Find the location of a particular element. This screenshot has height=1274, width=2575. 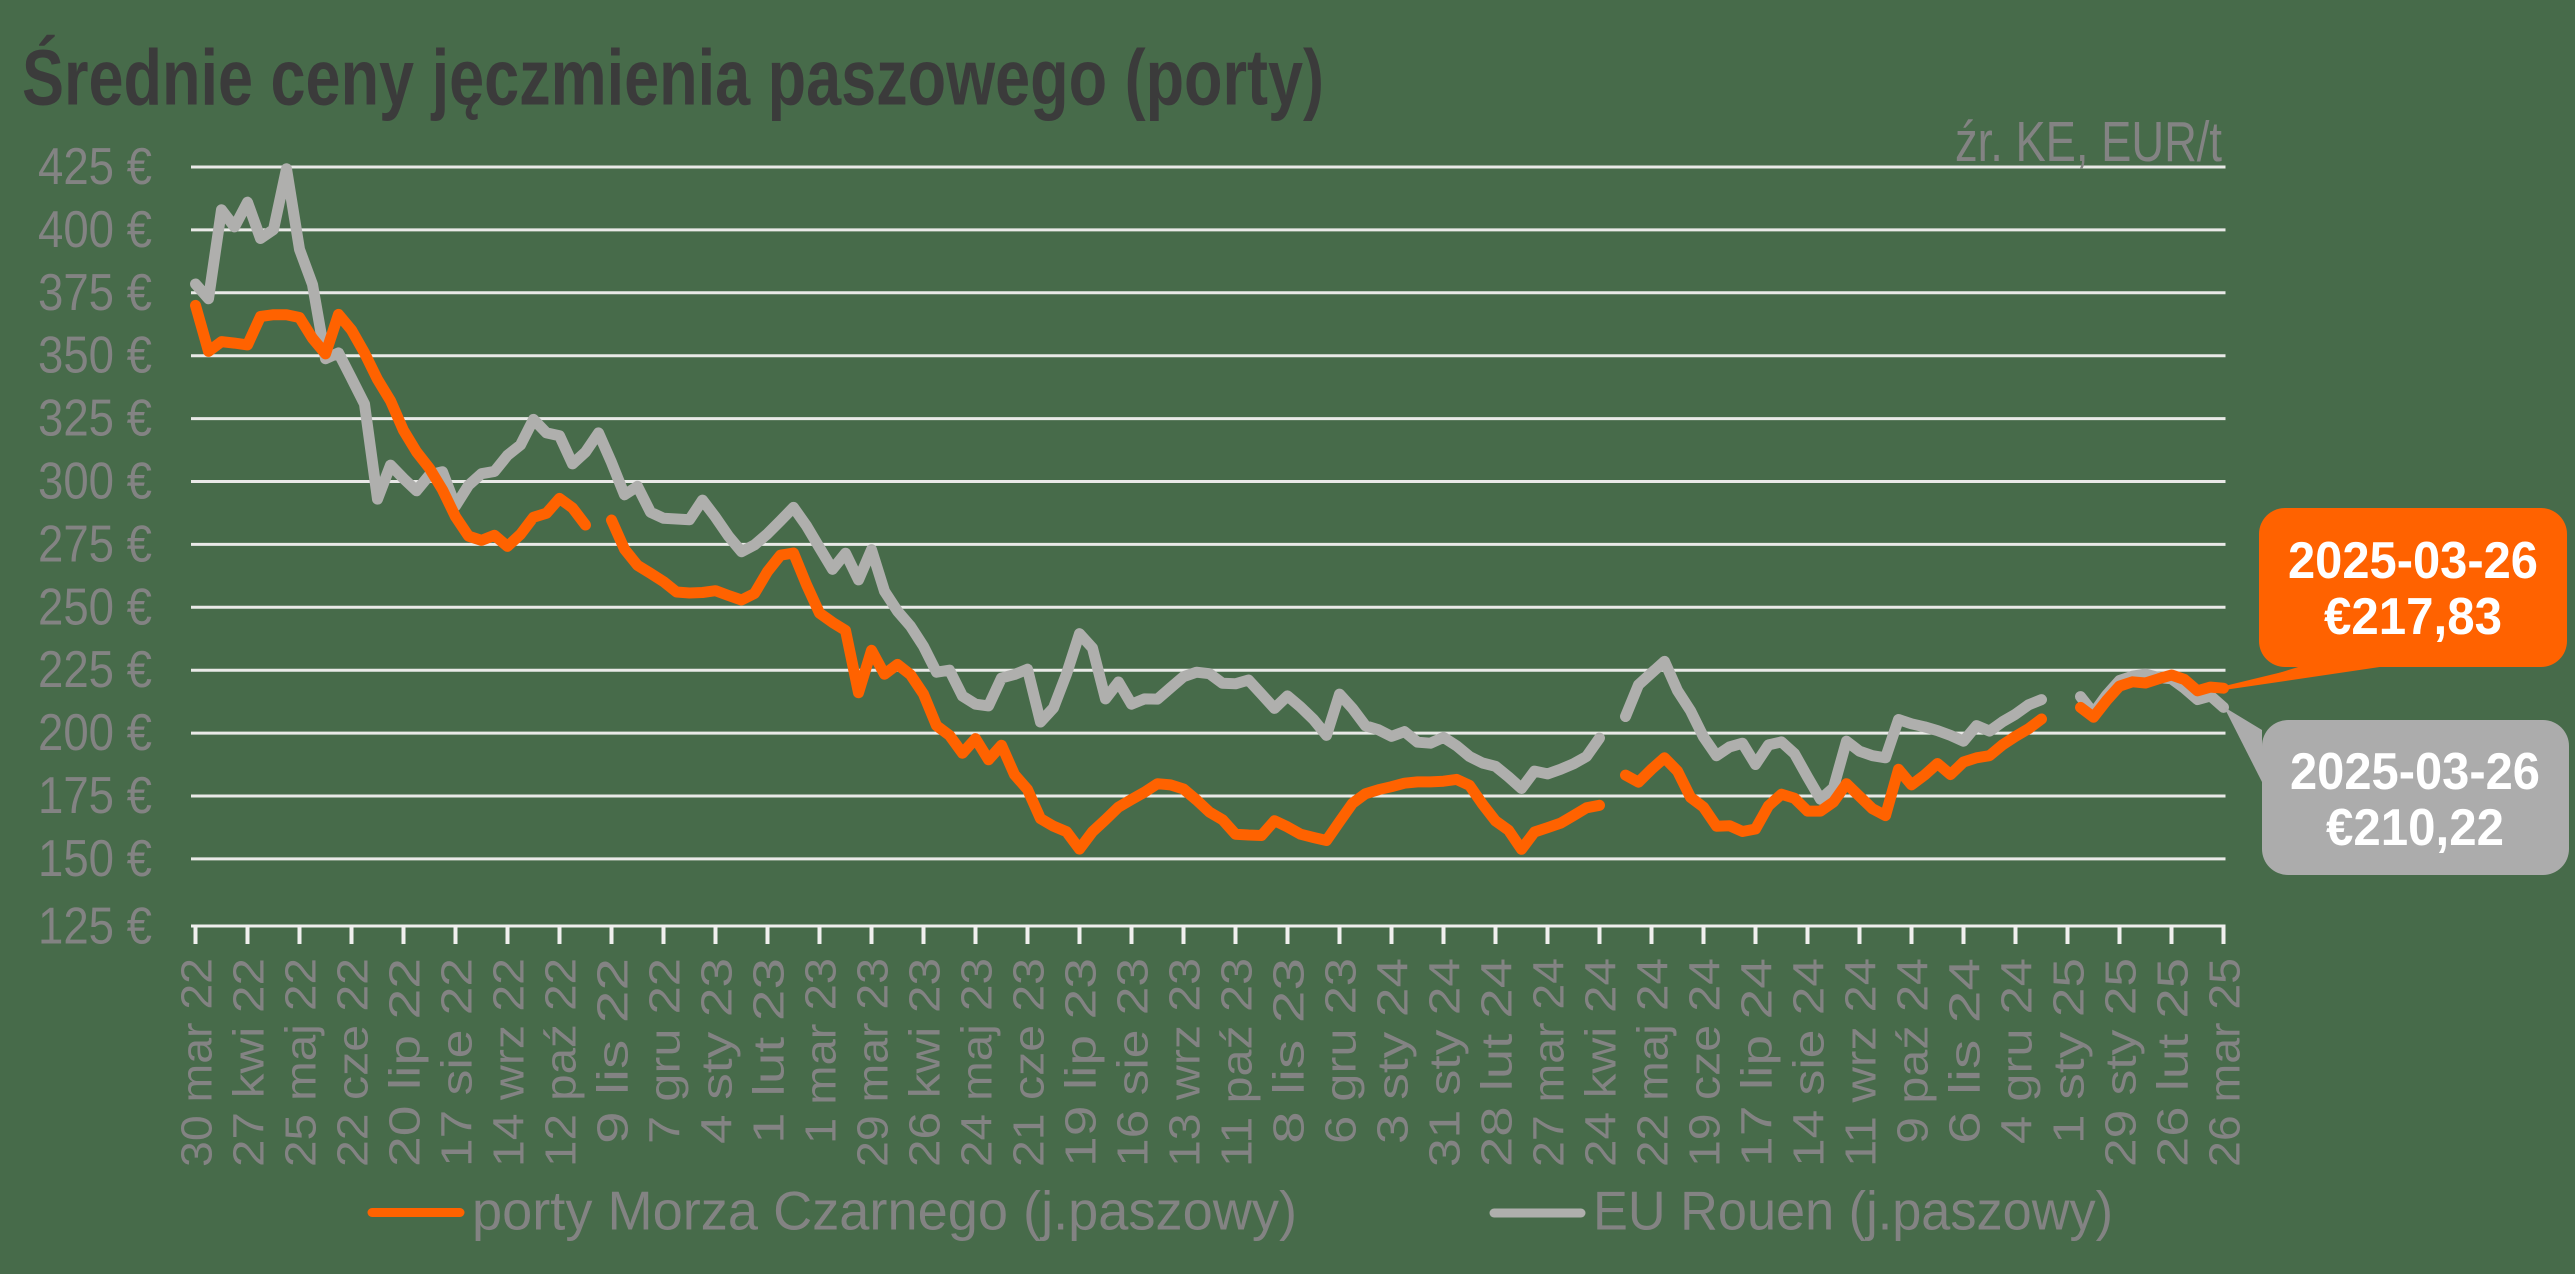

svg-text: 1 sty 25 is located at coordinates (2069, 1051).